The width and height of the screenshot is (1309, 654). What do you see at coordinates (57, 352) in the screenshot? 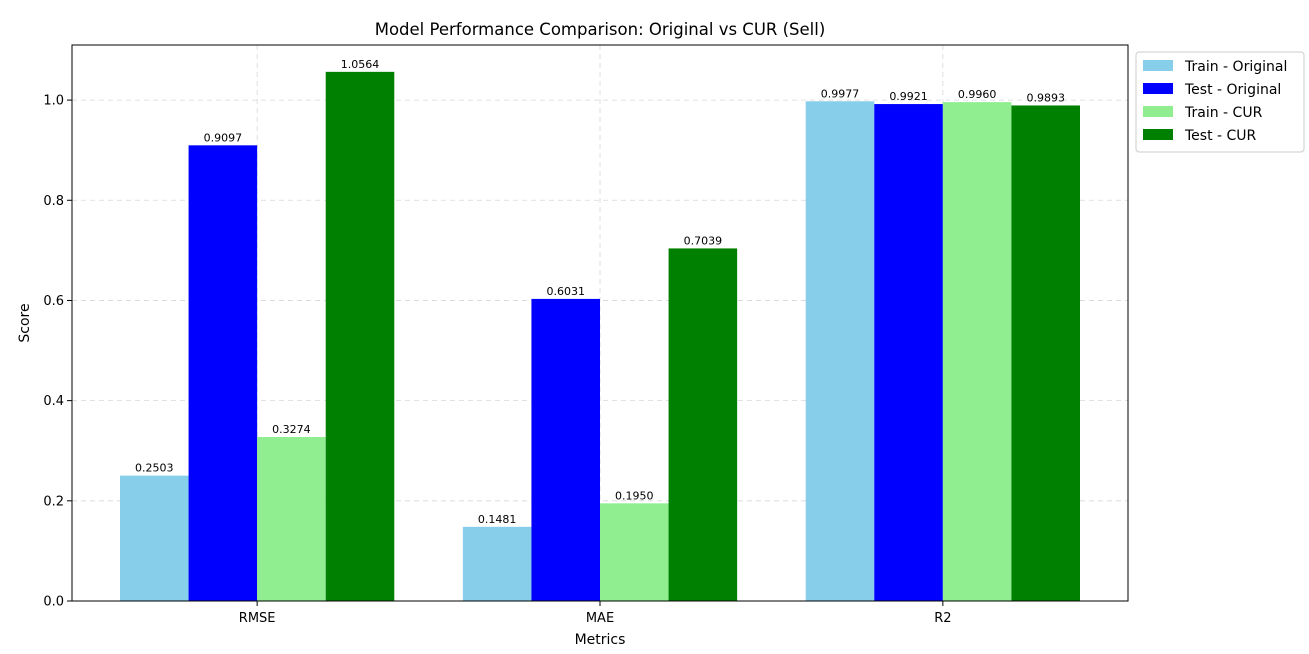
I see `y-axis-ticks: 0.0 0.2 0.4 0.6 0.8 1.0` at bounding box center [57, 352].